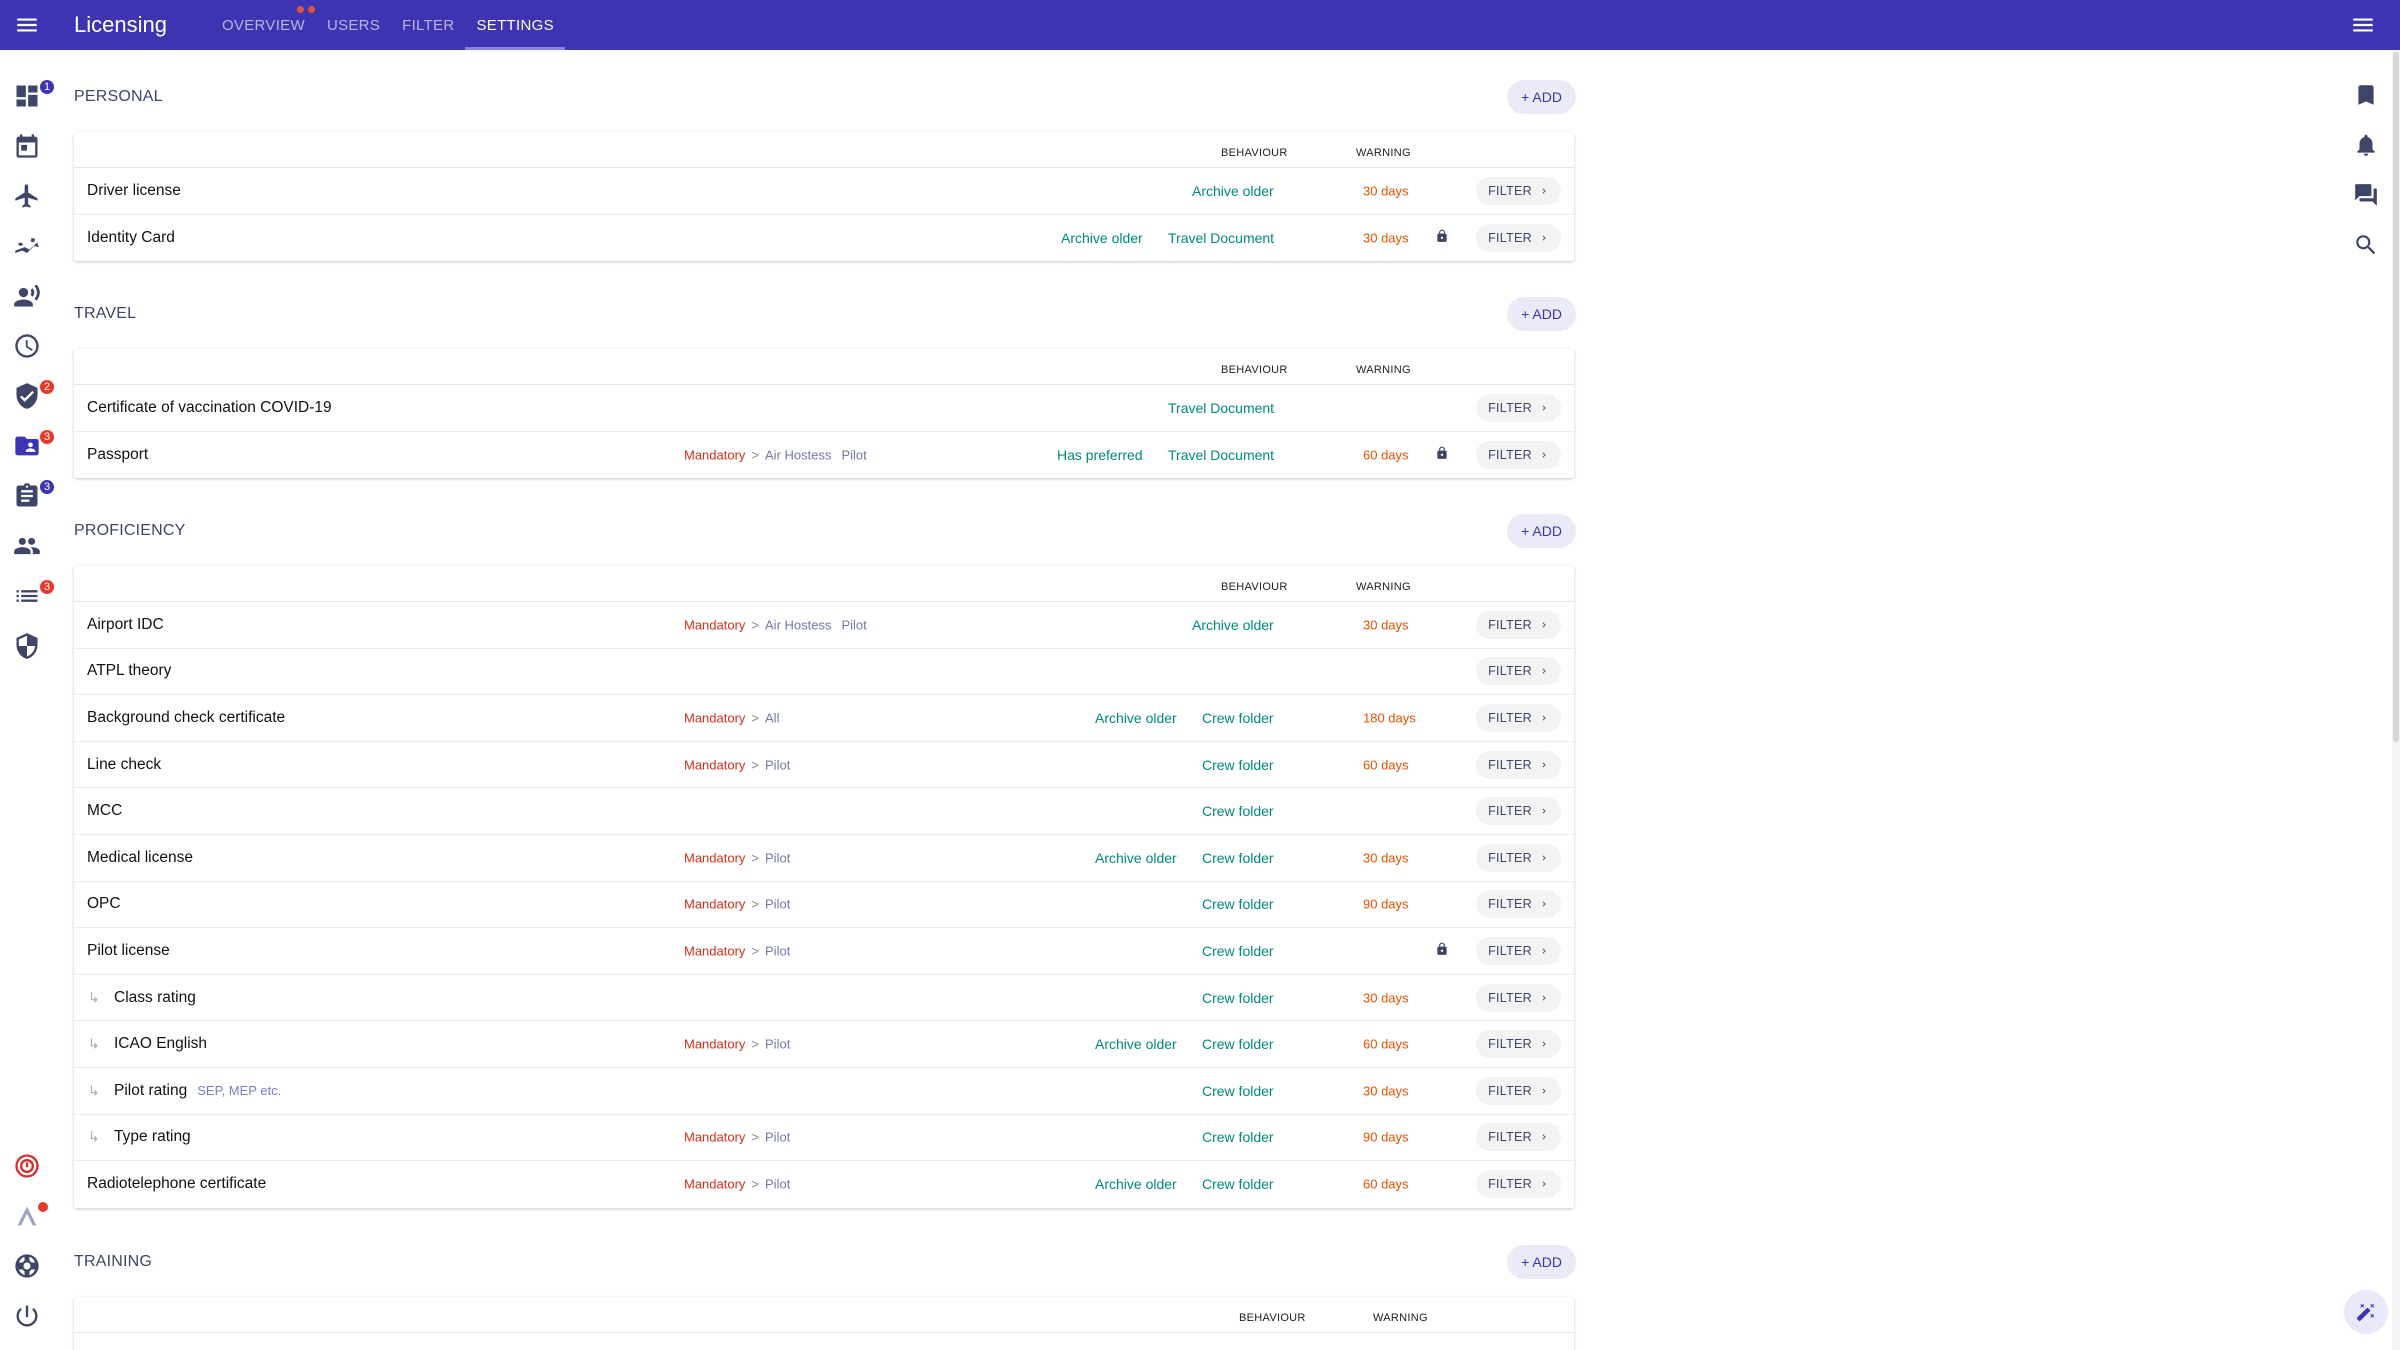 This screenshot has height=1350, width=2400. I want to click on bell-icon, so click(2366, 145).